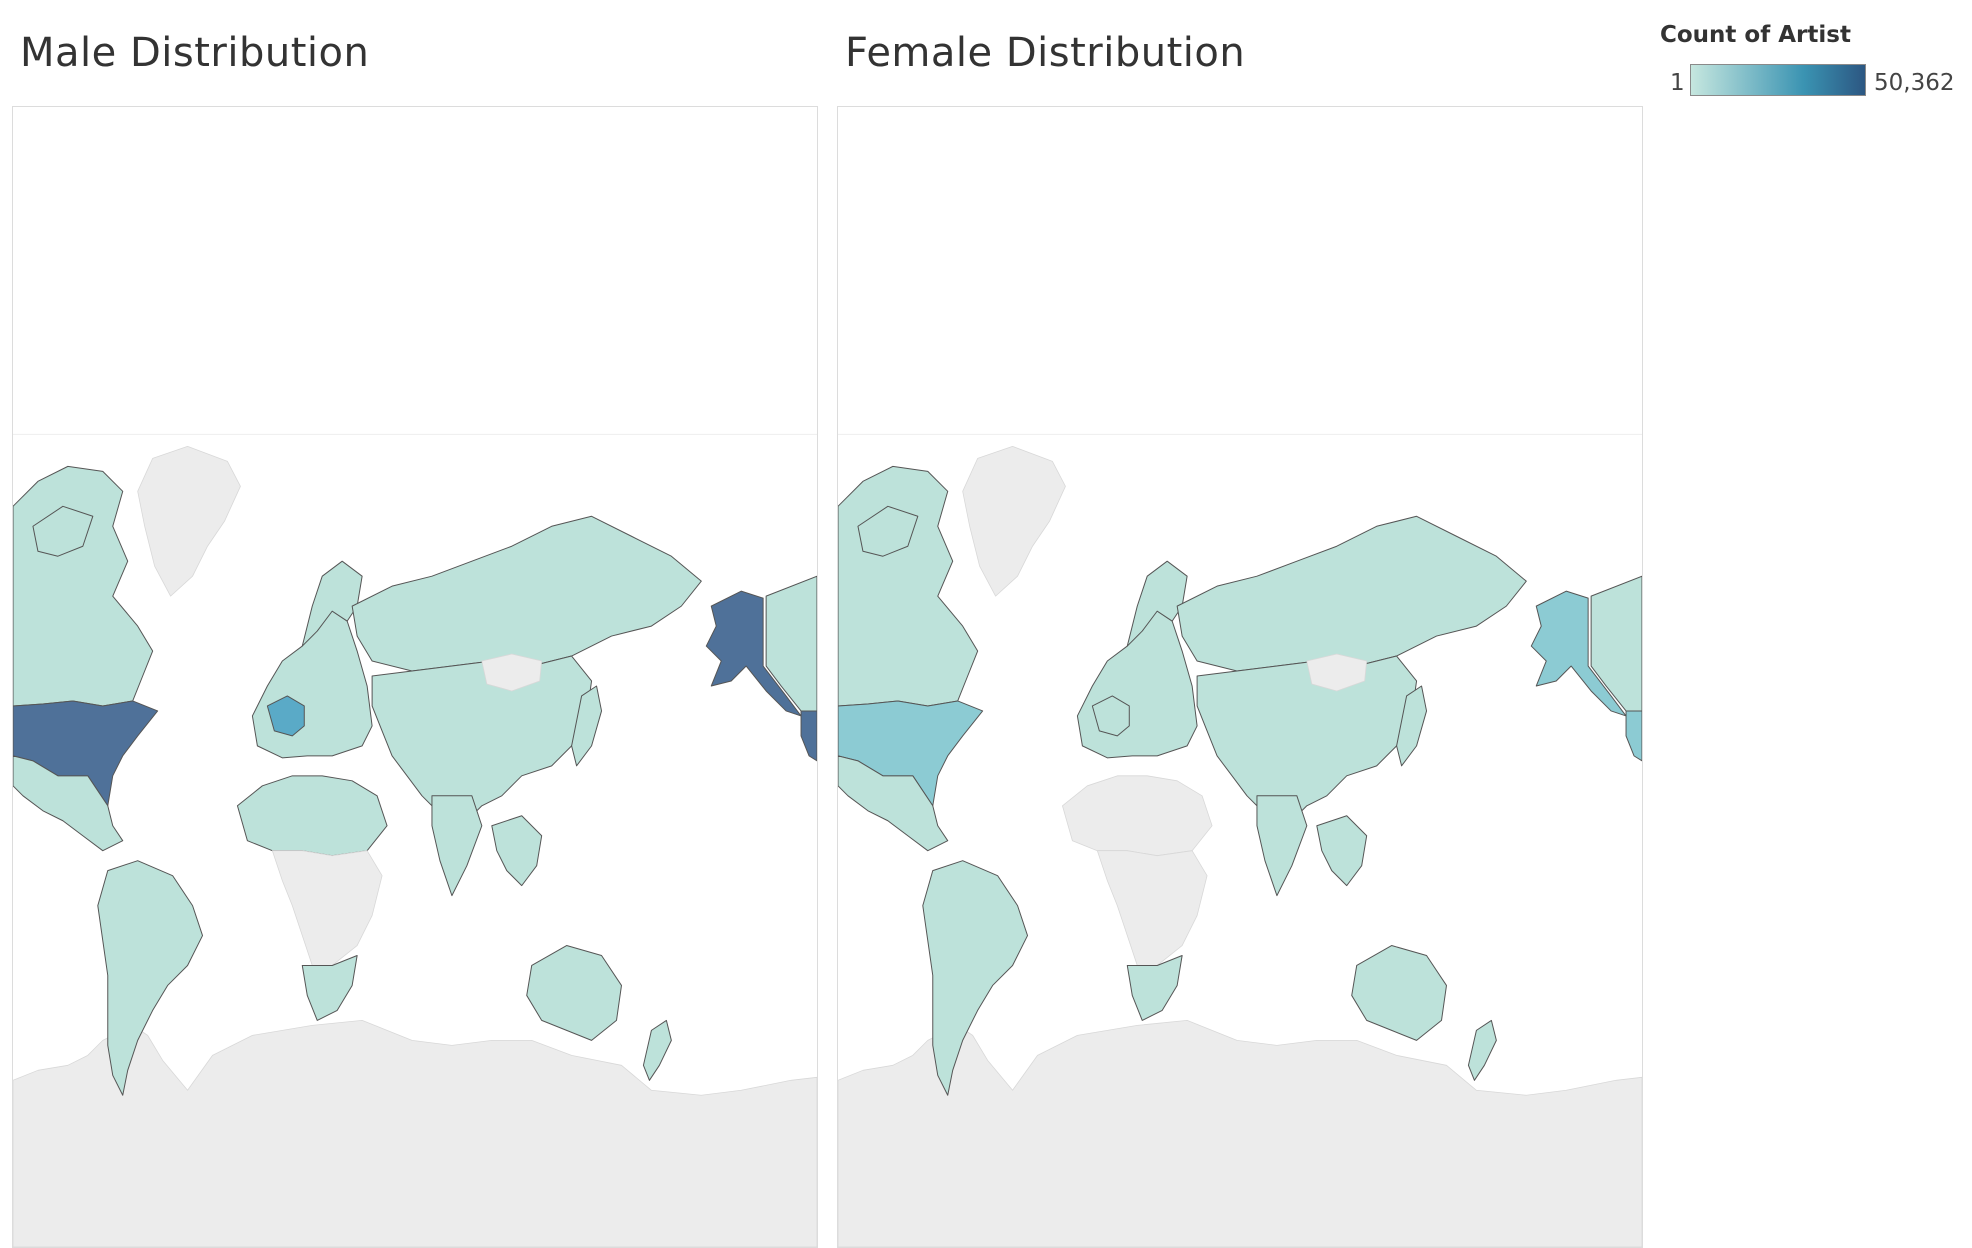  I want to click on female-map-title: Female Distribution, so click(1045, 53).